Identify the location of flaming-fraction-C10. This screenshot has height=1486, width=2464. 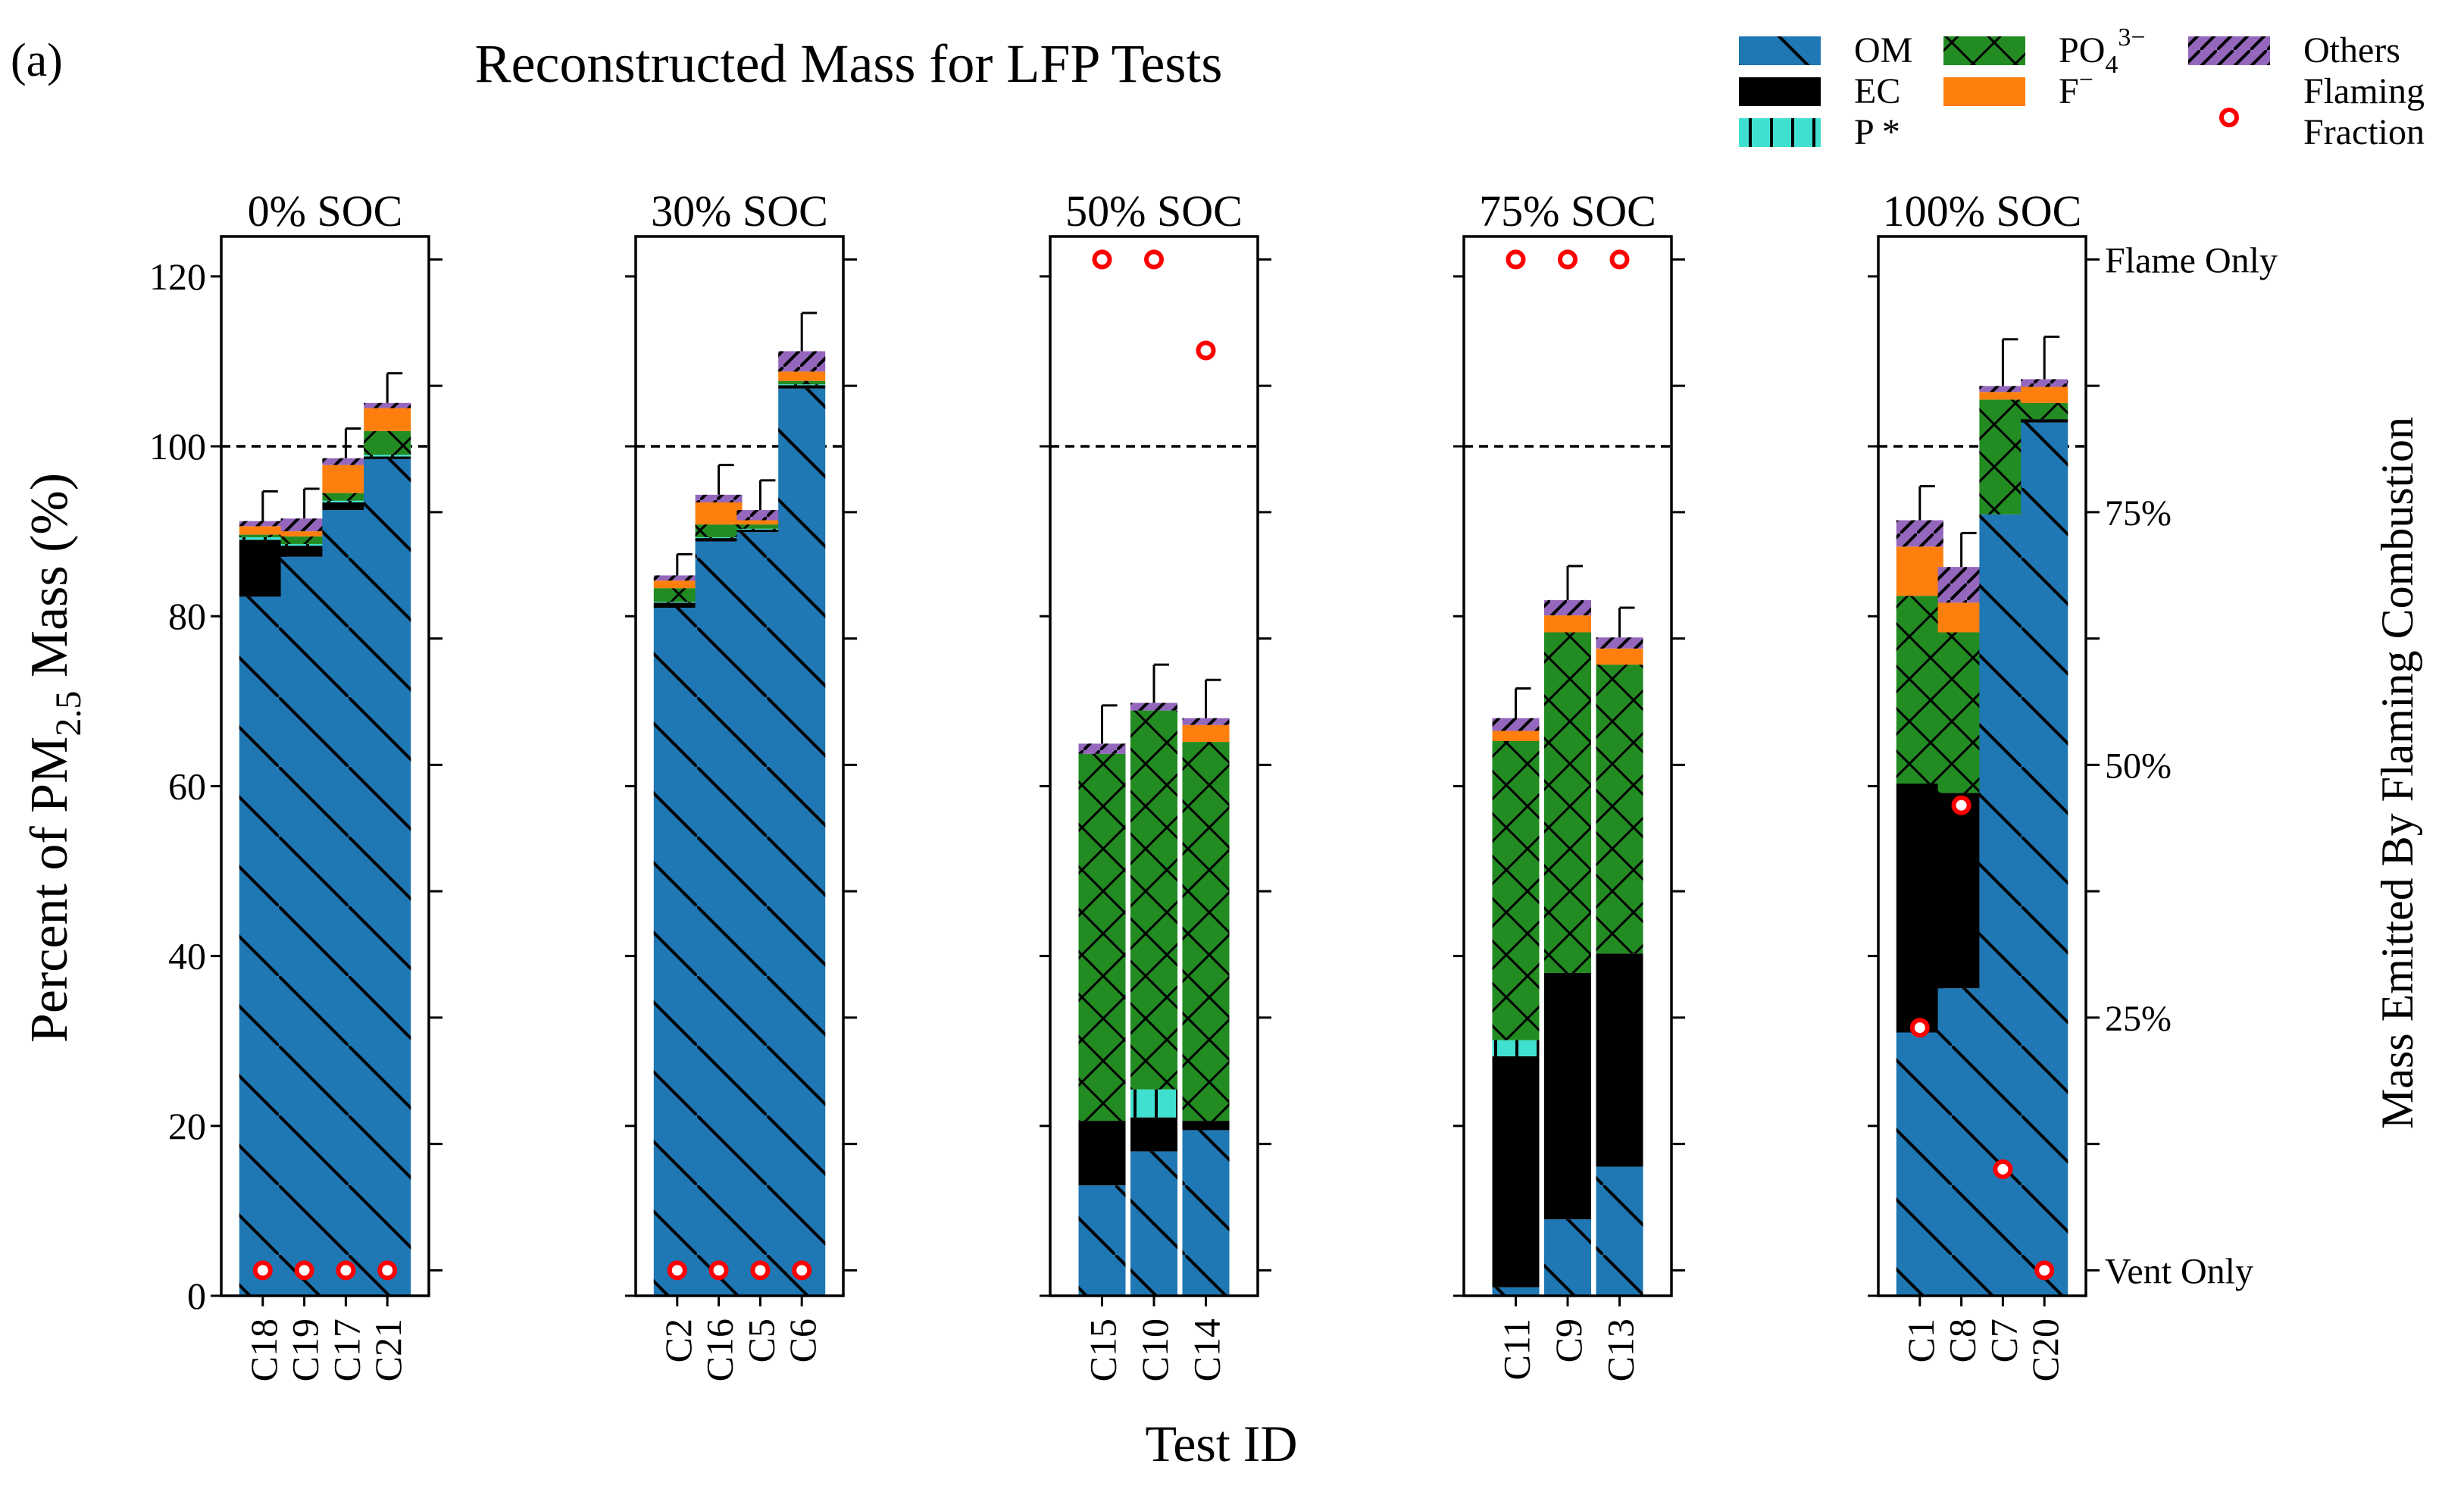
(1154, 260).